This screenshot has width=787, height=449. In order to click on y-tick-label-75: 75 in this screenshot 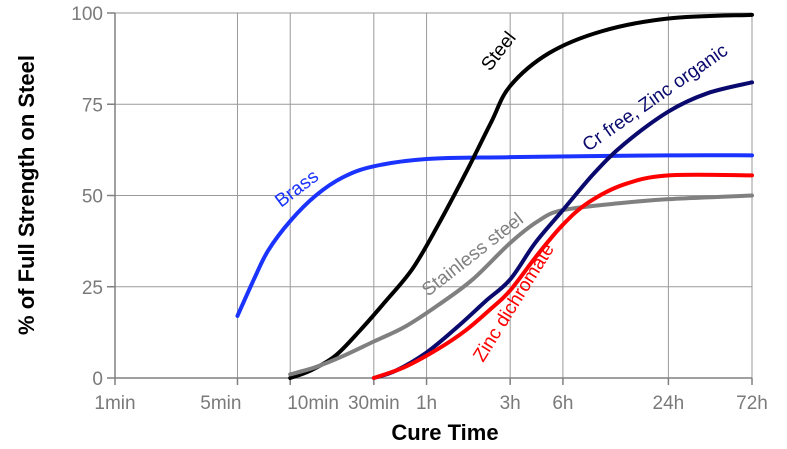, I will do `click(92, 105)`.